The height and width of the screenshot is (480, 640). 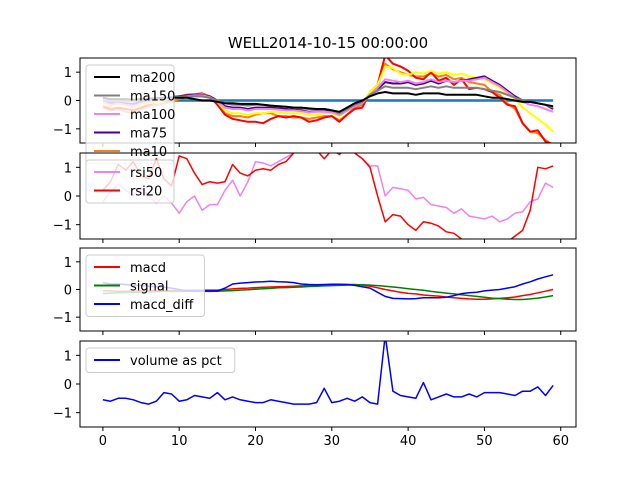 I want to click on legend-entry: signal, so click(x=149, y=287).